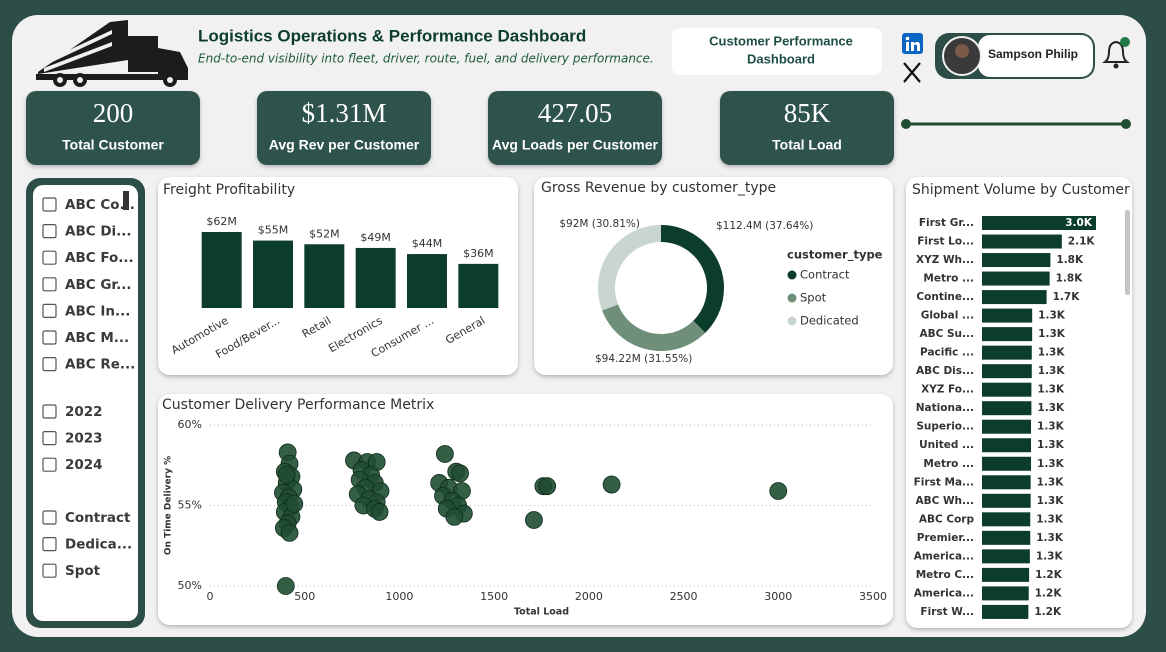 The image size is (1166, 652). I want to click on date-slider, so click(1016, 124).